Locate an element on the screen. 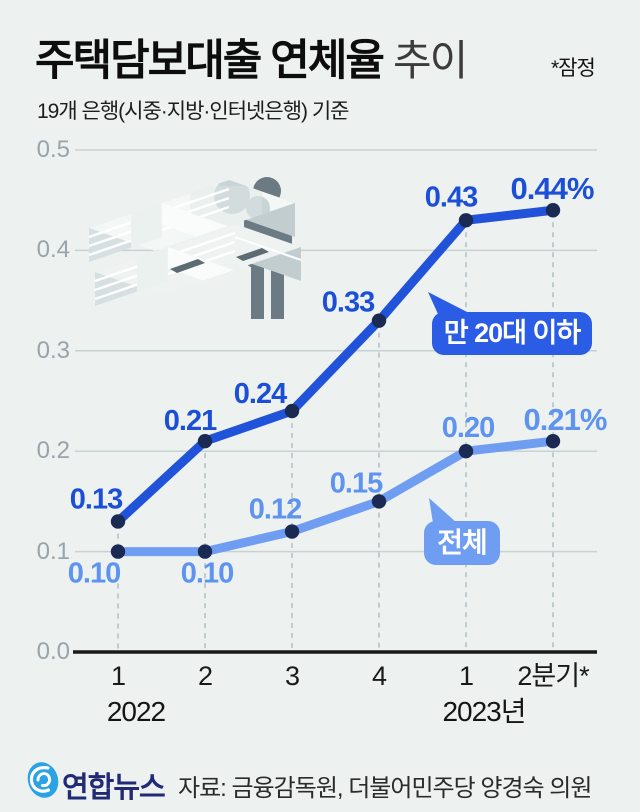 This screenshot has width=640, height=812. value-label-under20: 0.44% is located at coordinates (552, 188).